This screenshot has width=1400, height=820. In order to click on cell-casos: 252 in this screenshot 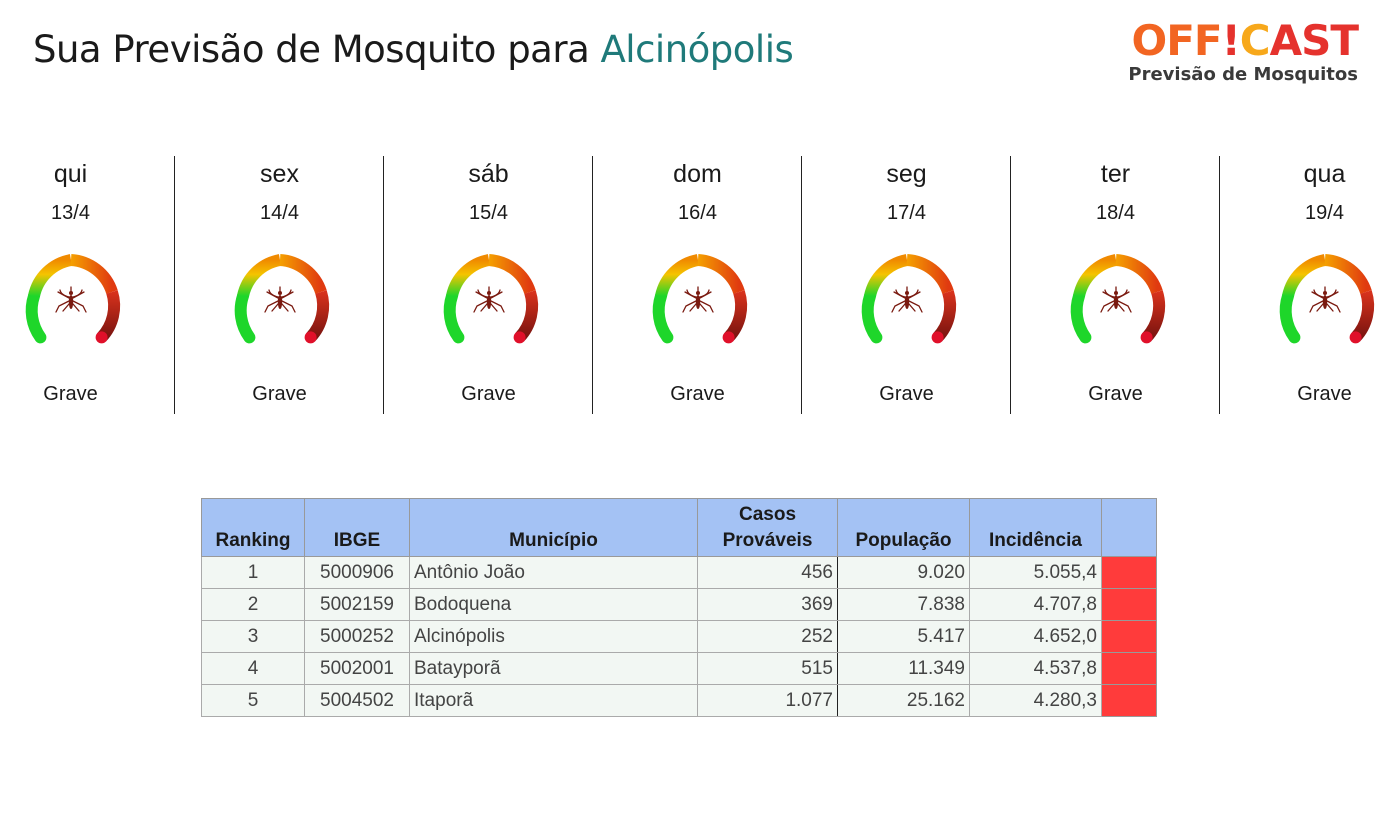, I will do `click(767, 636)`.